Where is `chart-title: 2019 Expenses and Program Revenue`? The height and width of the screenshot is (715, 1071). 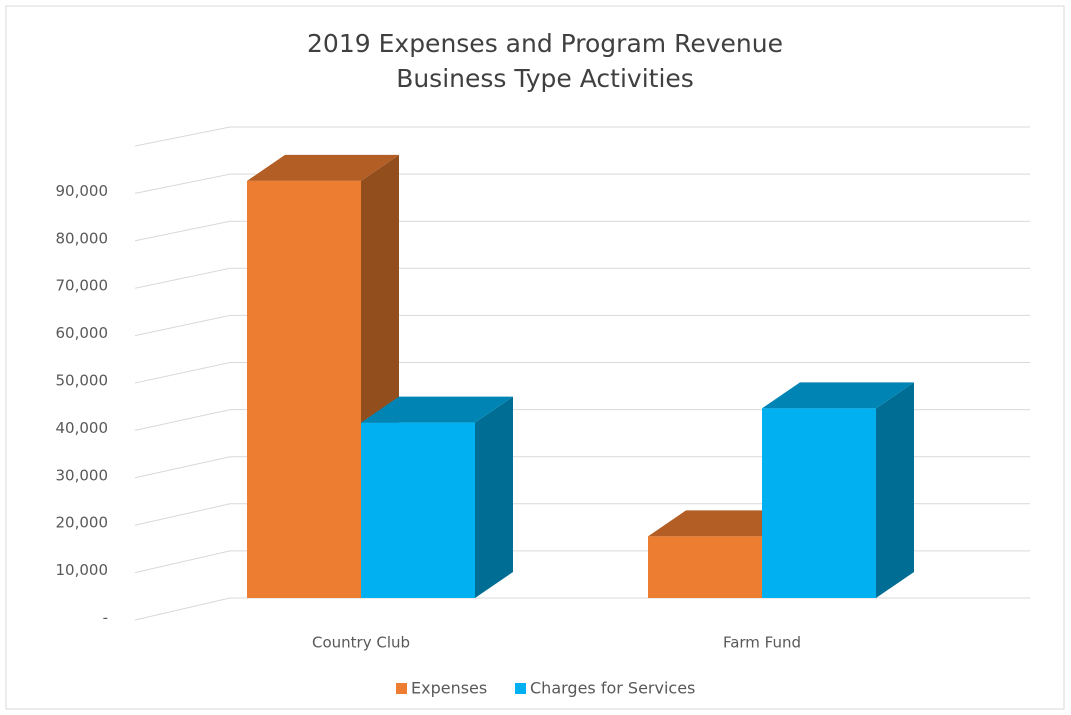 chart-title: 2019 Expenses and Program Revenue is located at coordinates (545, 43).